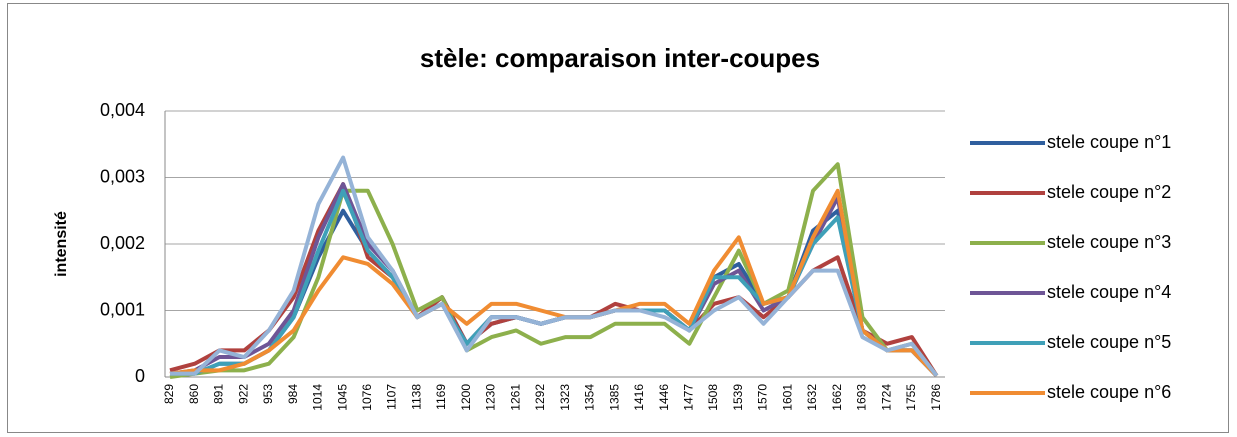 The height and width of the screenshot is (437, 1237). What do you see at coordinates (689, 397) in the screenshot?
I see `x-tick-label: 1477` at bounding box center [689, 397].